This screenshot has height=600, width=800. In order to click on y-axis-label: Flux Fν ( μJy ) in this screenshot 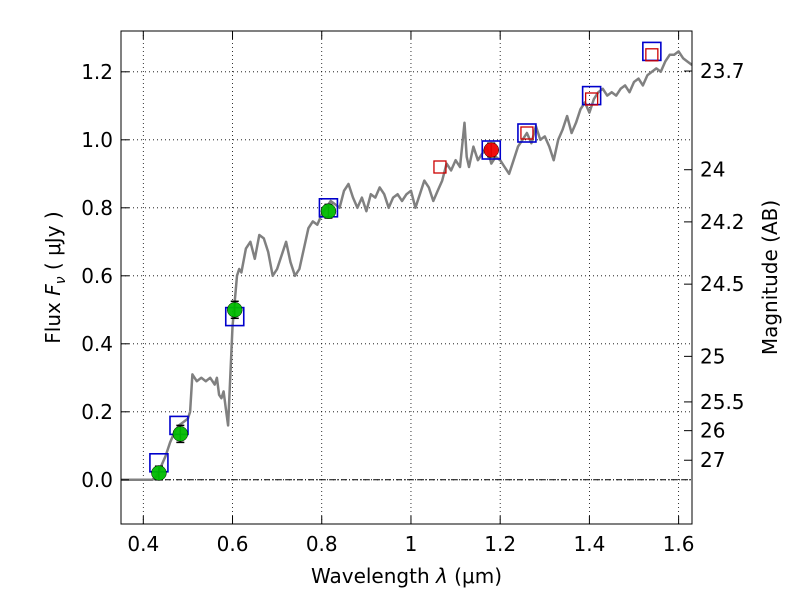, I will do `click(55, 277)`.